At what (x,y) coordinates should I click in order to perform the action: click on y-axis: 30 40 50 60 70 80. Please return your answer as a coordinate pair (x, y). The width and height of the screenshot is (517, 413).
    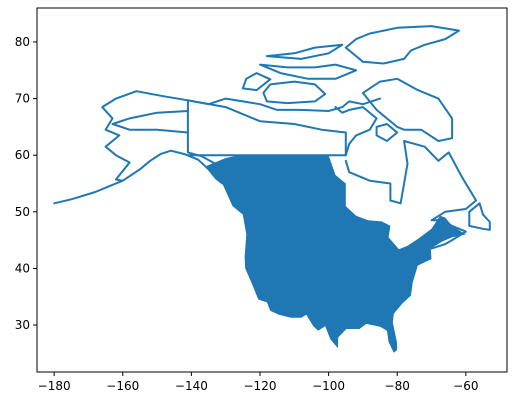
    Looking at the image, I should click on (26, 183).